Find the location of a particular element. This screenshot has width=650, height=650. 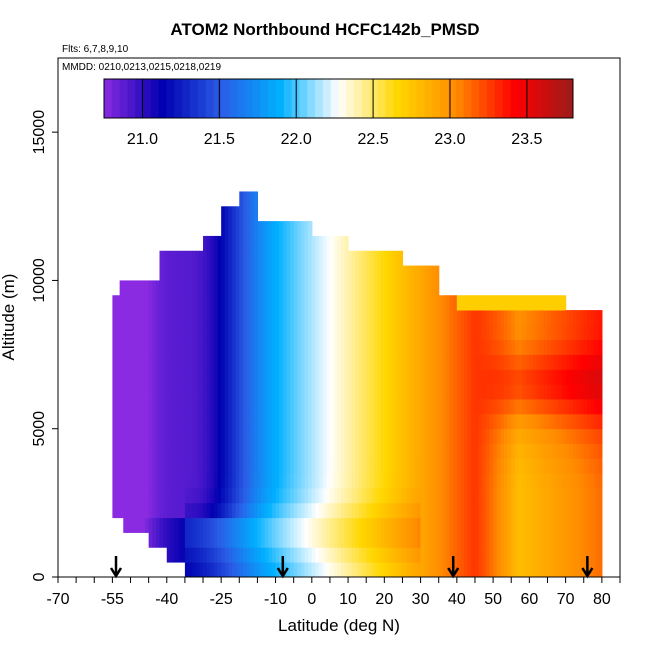

x-tick-label: 50 is located at coordinates (493, 599).